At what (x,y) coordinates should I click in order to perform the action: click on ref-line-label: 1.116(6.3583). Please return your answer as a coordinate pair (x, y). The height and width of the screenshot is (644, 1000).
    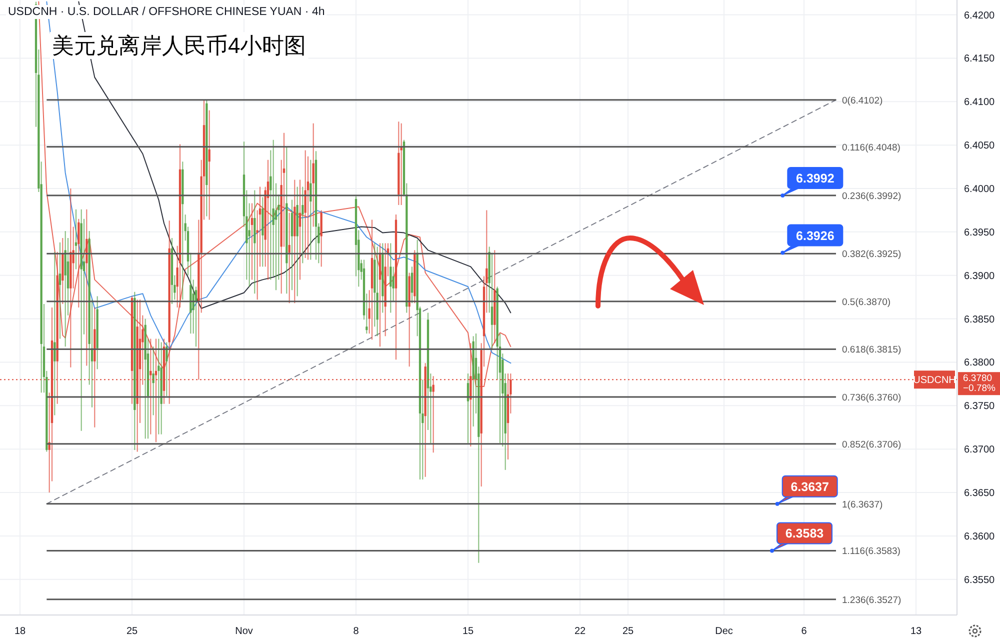
    Looking at the image, I should click on (871, 552).